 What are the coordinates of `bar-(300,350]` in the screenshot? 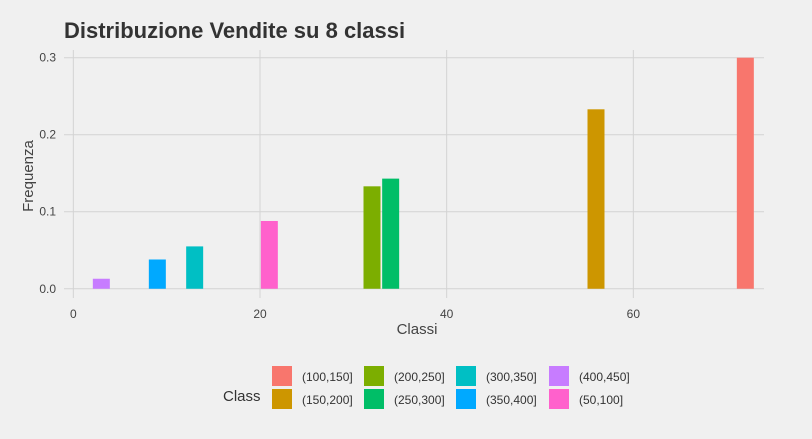 It's located at (195, 267).